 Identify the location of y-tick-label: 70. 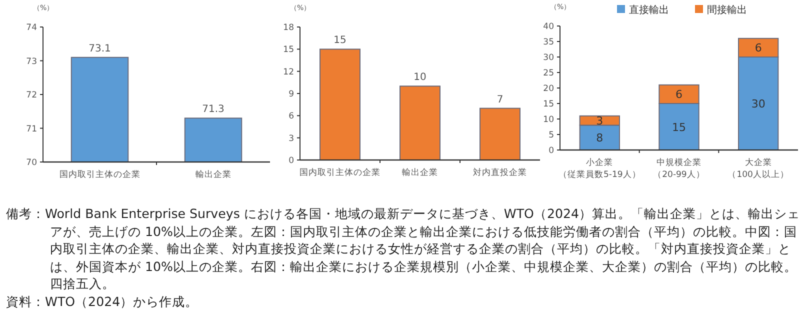
(31, 163).